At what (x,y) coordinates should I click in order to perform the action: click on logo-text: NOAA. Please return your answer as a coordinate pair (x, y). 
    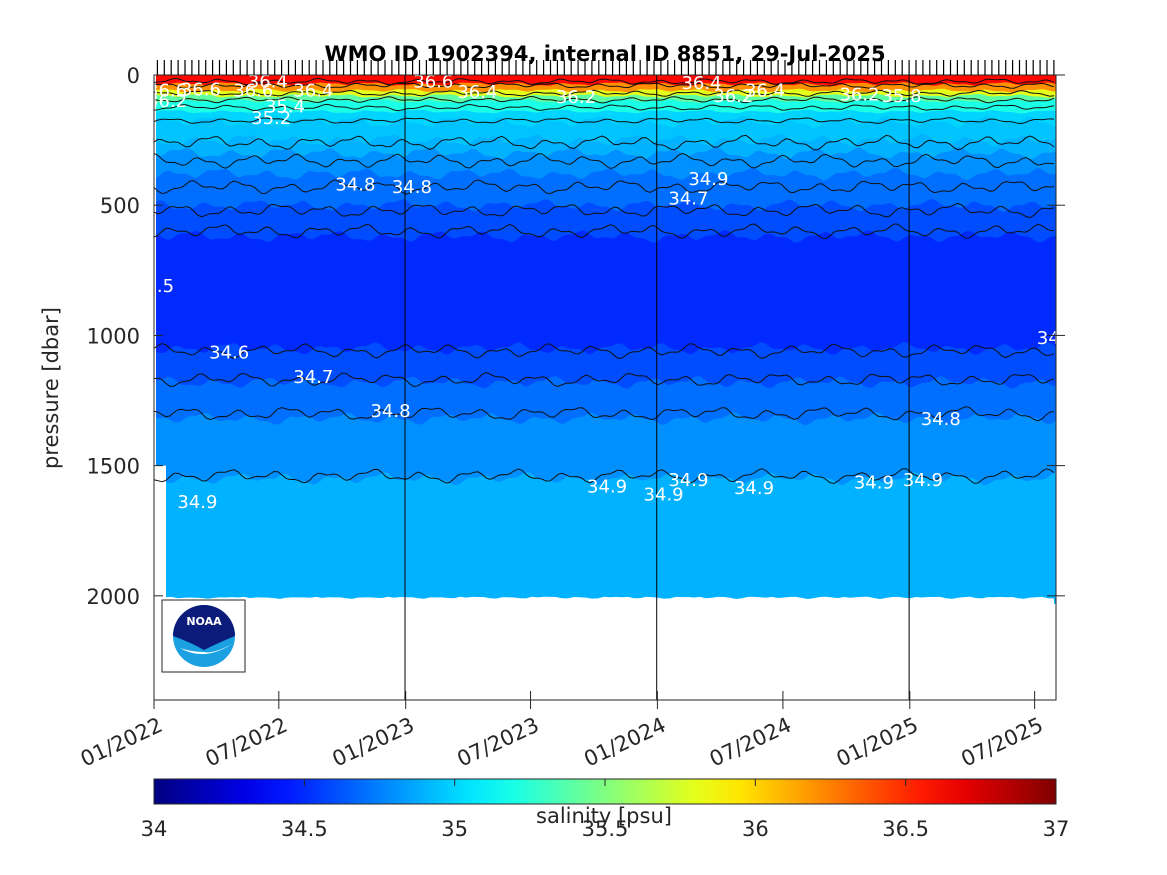
    Looking at the image, I should click on (204, 621).